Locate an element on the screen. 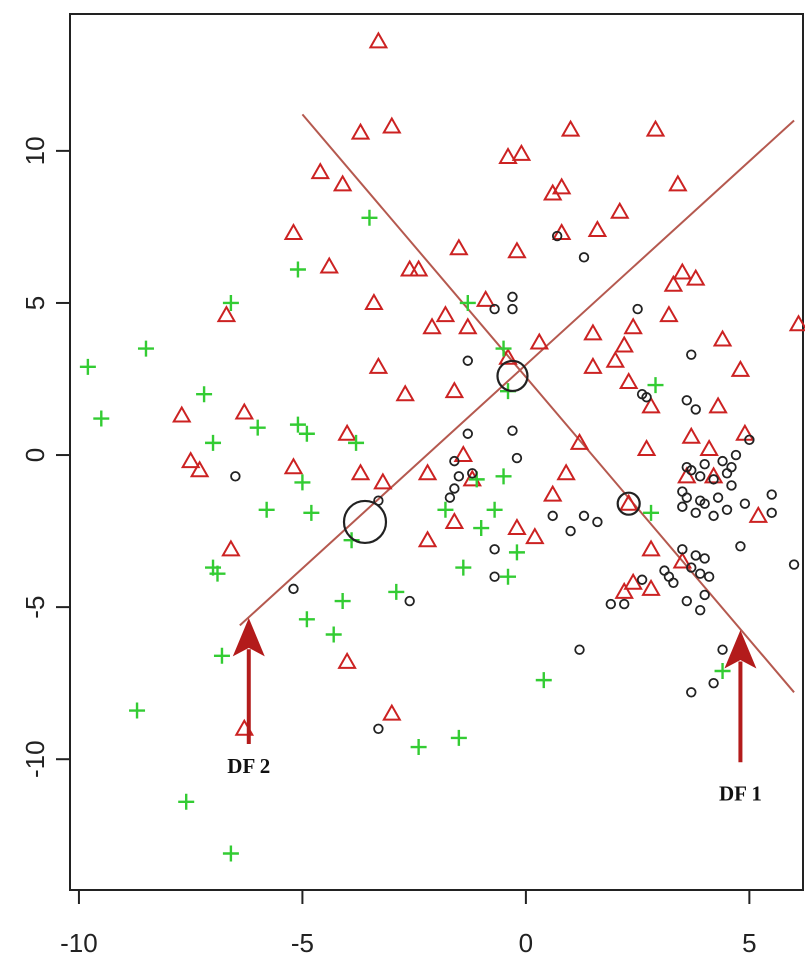  annotation-label: DF 2 is located at coordinates (248, 766).